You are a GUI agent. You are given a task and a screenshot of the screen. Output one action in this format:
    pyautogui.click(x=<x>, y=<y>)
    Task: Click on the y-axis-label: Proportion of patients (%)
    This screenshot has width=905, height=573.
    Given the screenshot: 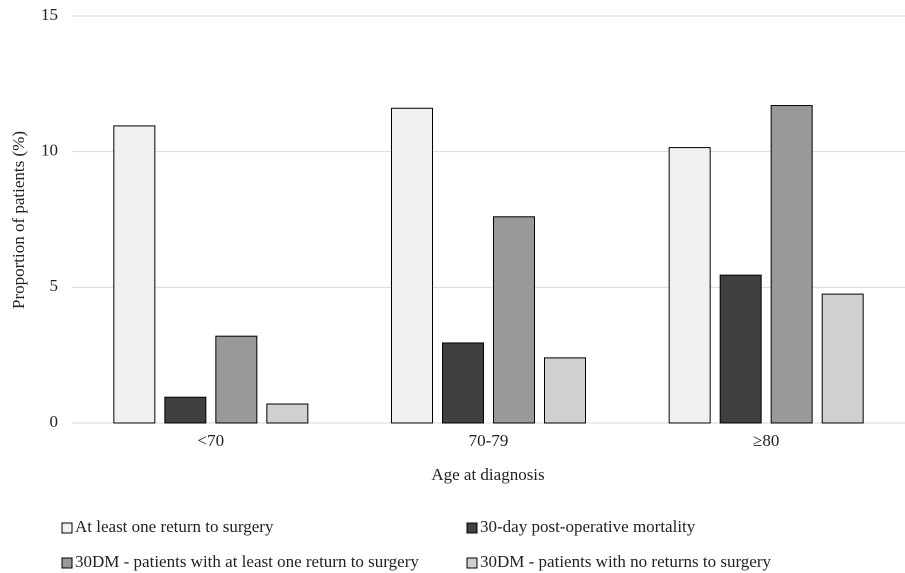 What is the action you would take?
    pyautogui.click(x=18, y=220)
    